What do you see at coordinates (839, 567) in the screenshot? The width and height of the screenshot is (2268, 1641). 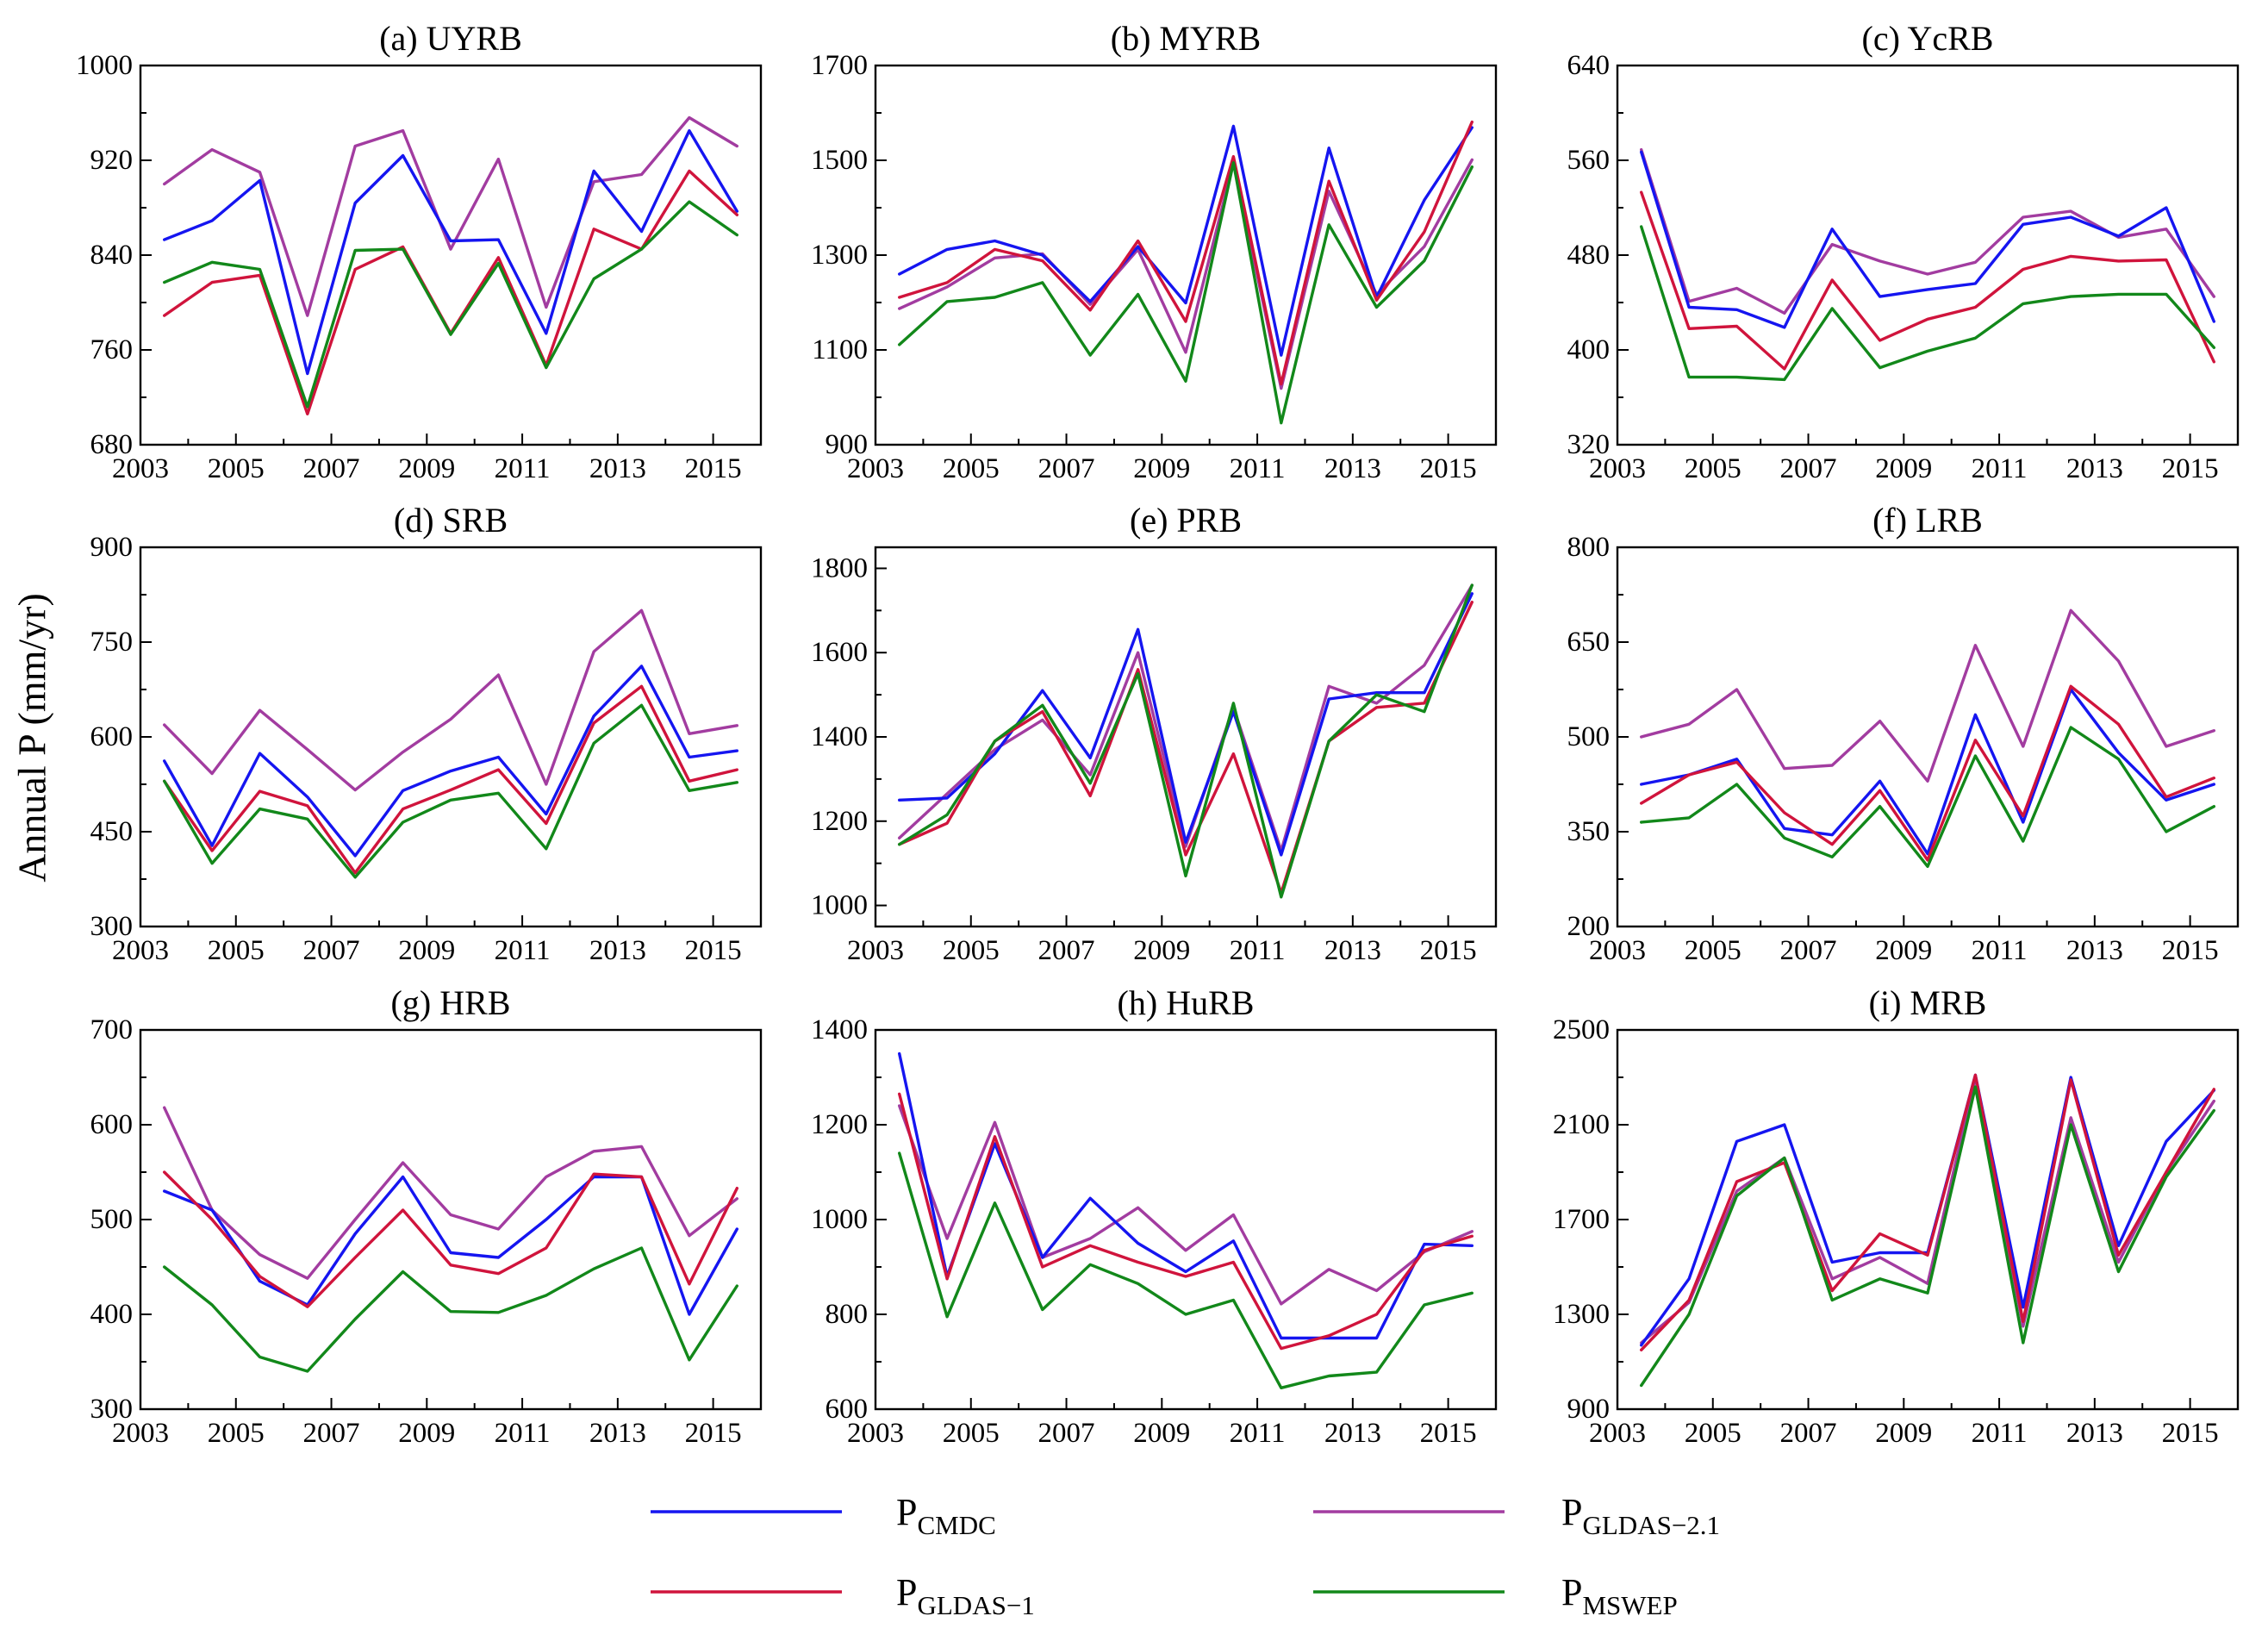 I see `y-tick-label: 1800` at bounding box center [839, 567].